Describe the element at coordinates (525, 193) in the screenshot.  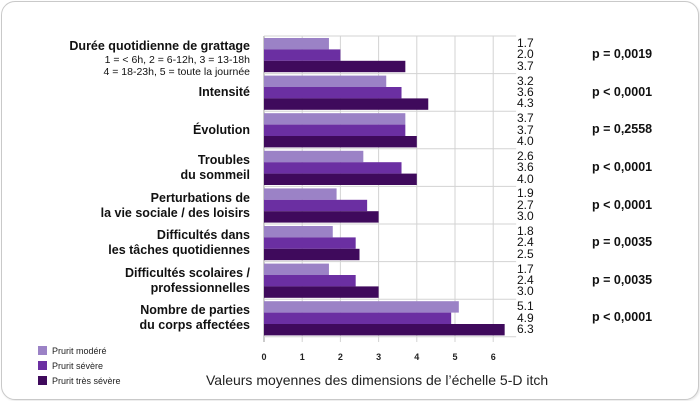
I see `data-label: 1.9` at that location.